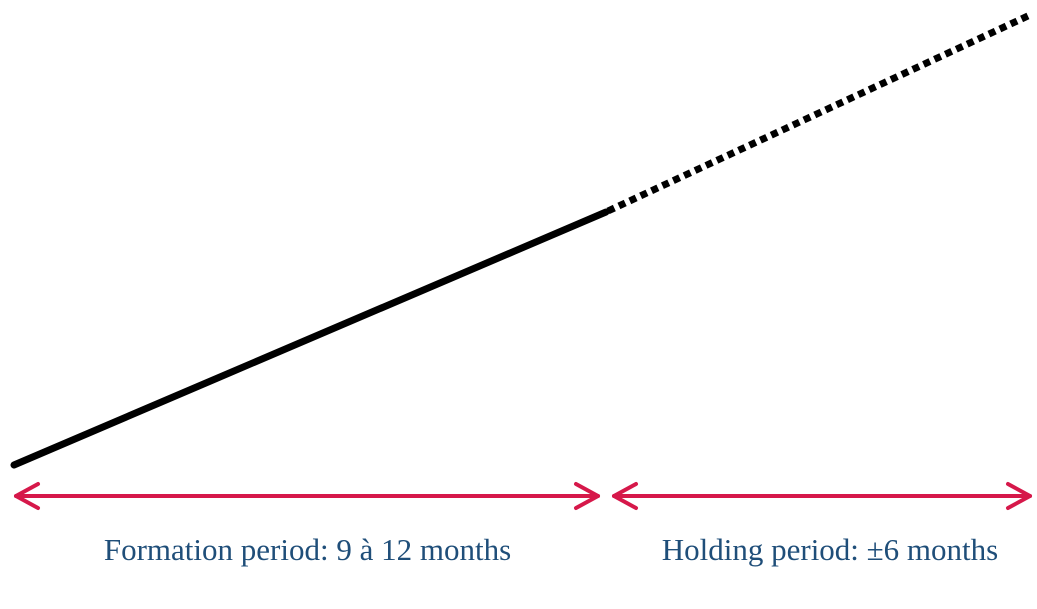 The height and width of the screenshot is (609, 1037). Describe the element at coordinates (830, 549) in the screenshot. I see `holding-label: Holding period: ±6 months` at that location.